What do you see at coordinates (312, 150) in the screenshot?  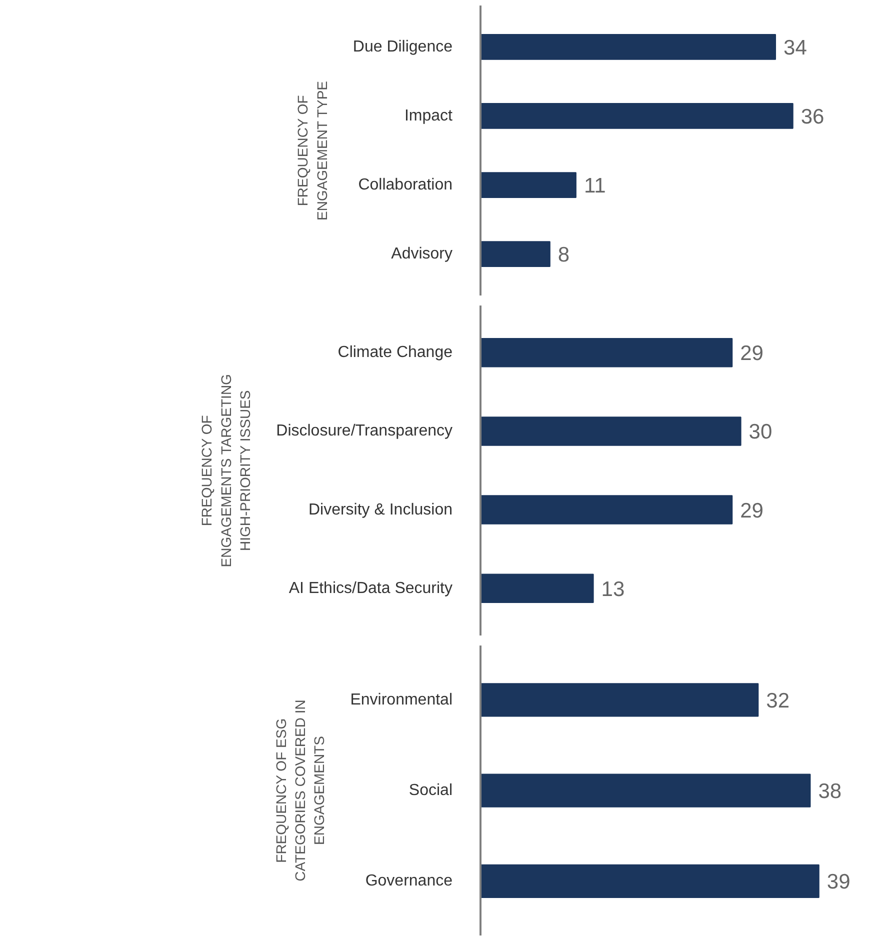 I see `y-axis-title: FREQUENCY OF ENGAGEMENT TYPE` at bounding box center [312, 150].